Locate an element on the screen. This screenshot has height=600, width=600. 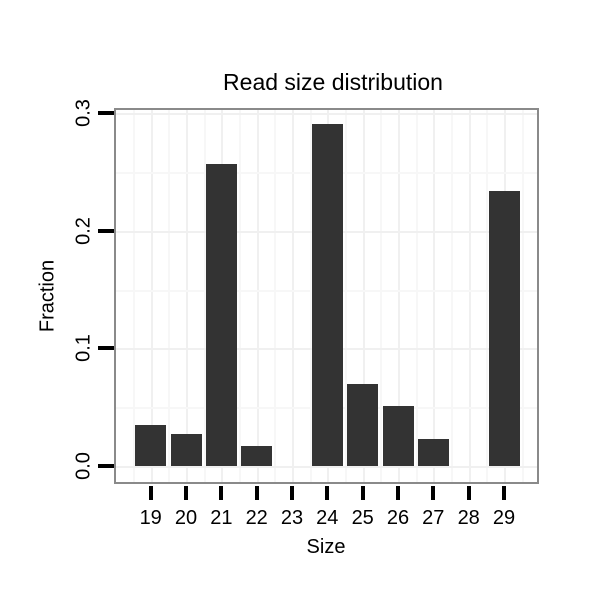
chart-title: Read size distribution is located at coordinates (333, 82).